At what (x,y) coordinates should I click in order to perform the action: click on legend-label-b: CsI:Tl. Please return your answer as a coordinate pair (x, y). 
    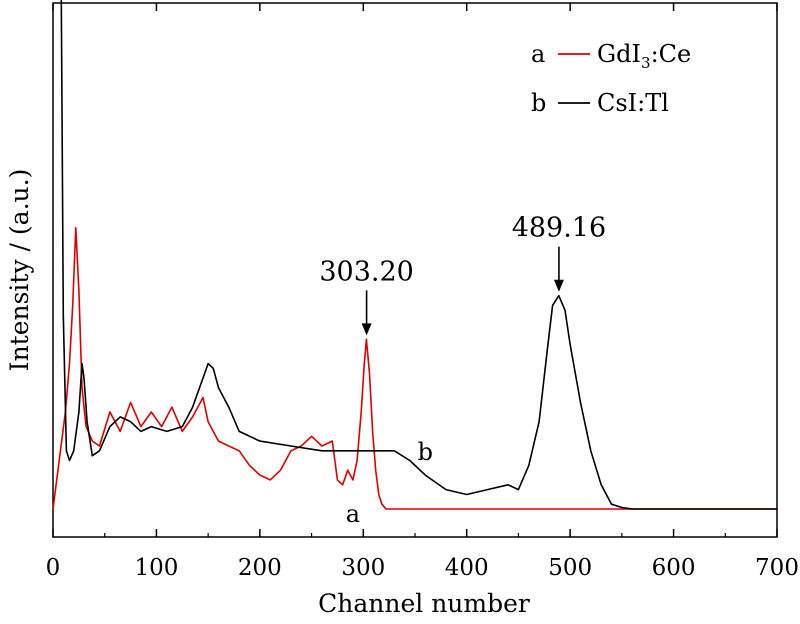
    Looking at the image, I should click on (633, 103).